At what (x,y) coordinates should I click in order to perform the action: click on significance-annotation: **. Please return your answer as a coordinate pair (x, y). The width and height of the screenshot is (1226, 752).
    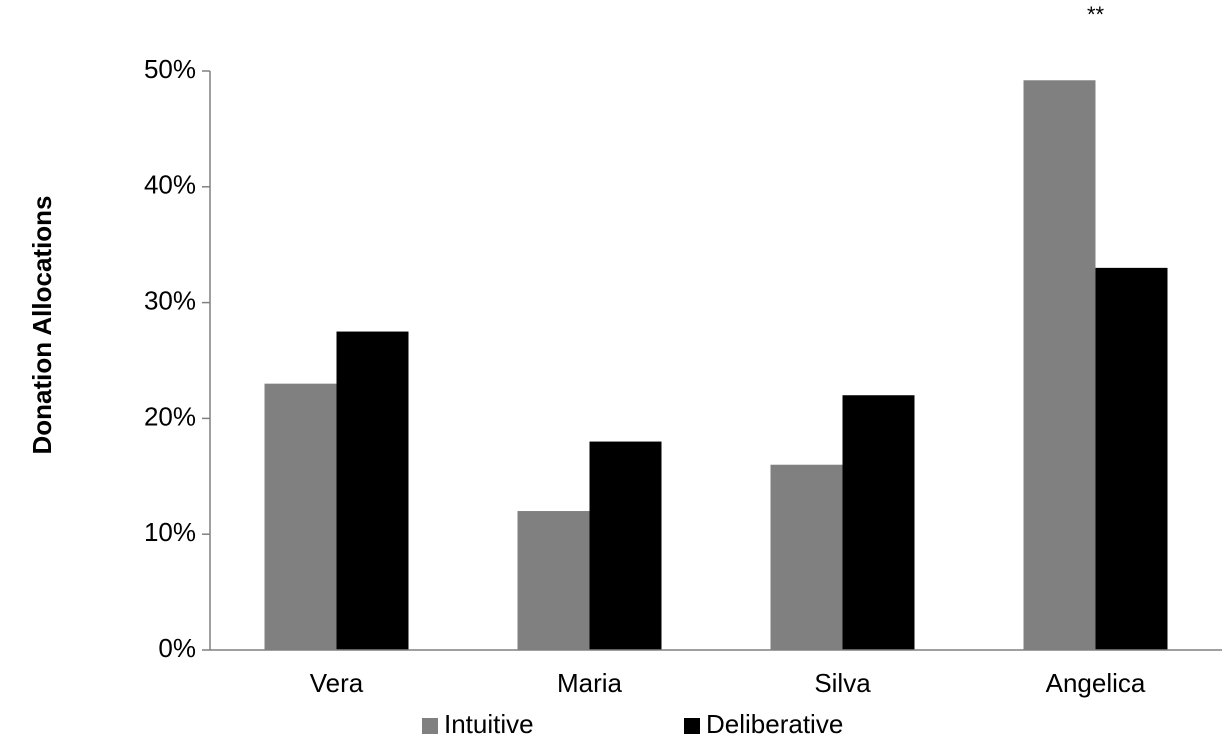
    Looking at the image, I should click on (1096, 14).